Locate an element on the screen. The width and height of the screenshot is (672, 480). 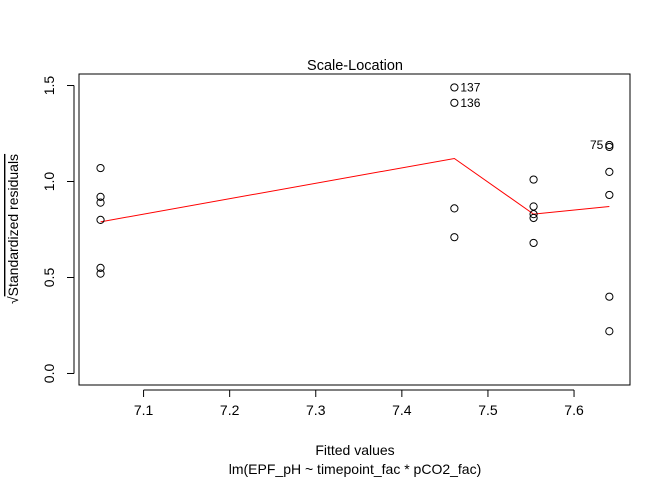
x-tick-label: 7.2 is located at coordinates (230, 410).